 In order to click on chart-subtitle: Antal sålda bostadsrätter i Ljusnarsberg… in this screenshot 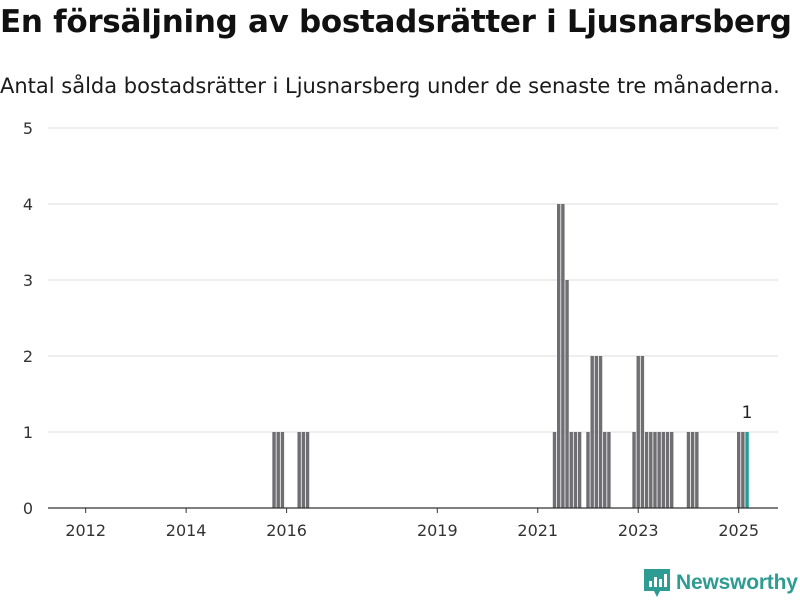, I will do `click(390, 86)`.